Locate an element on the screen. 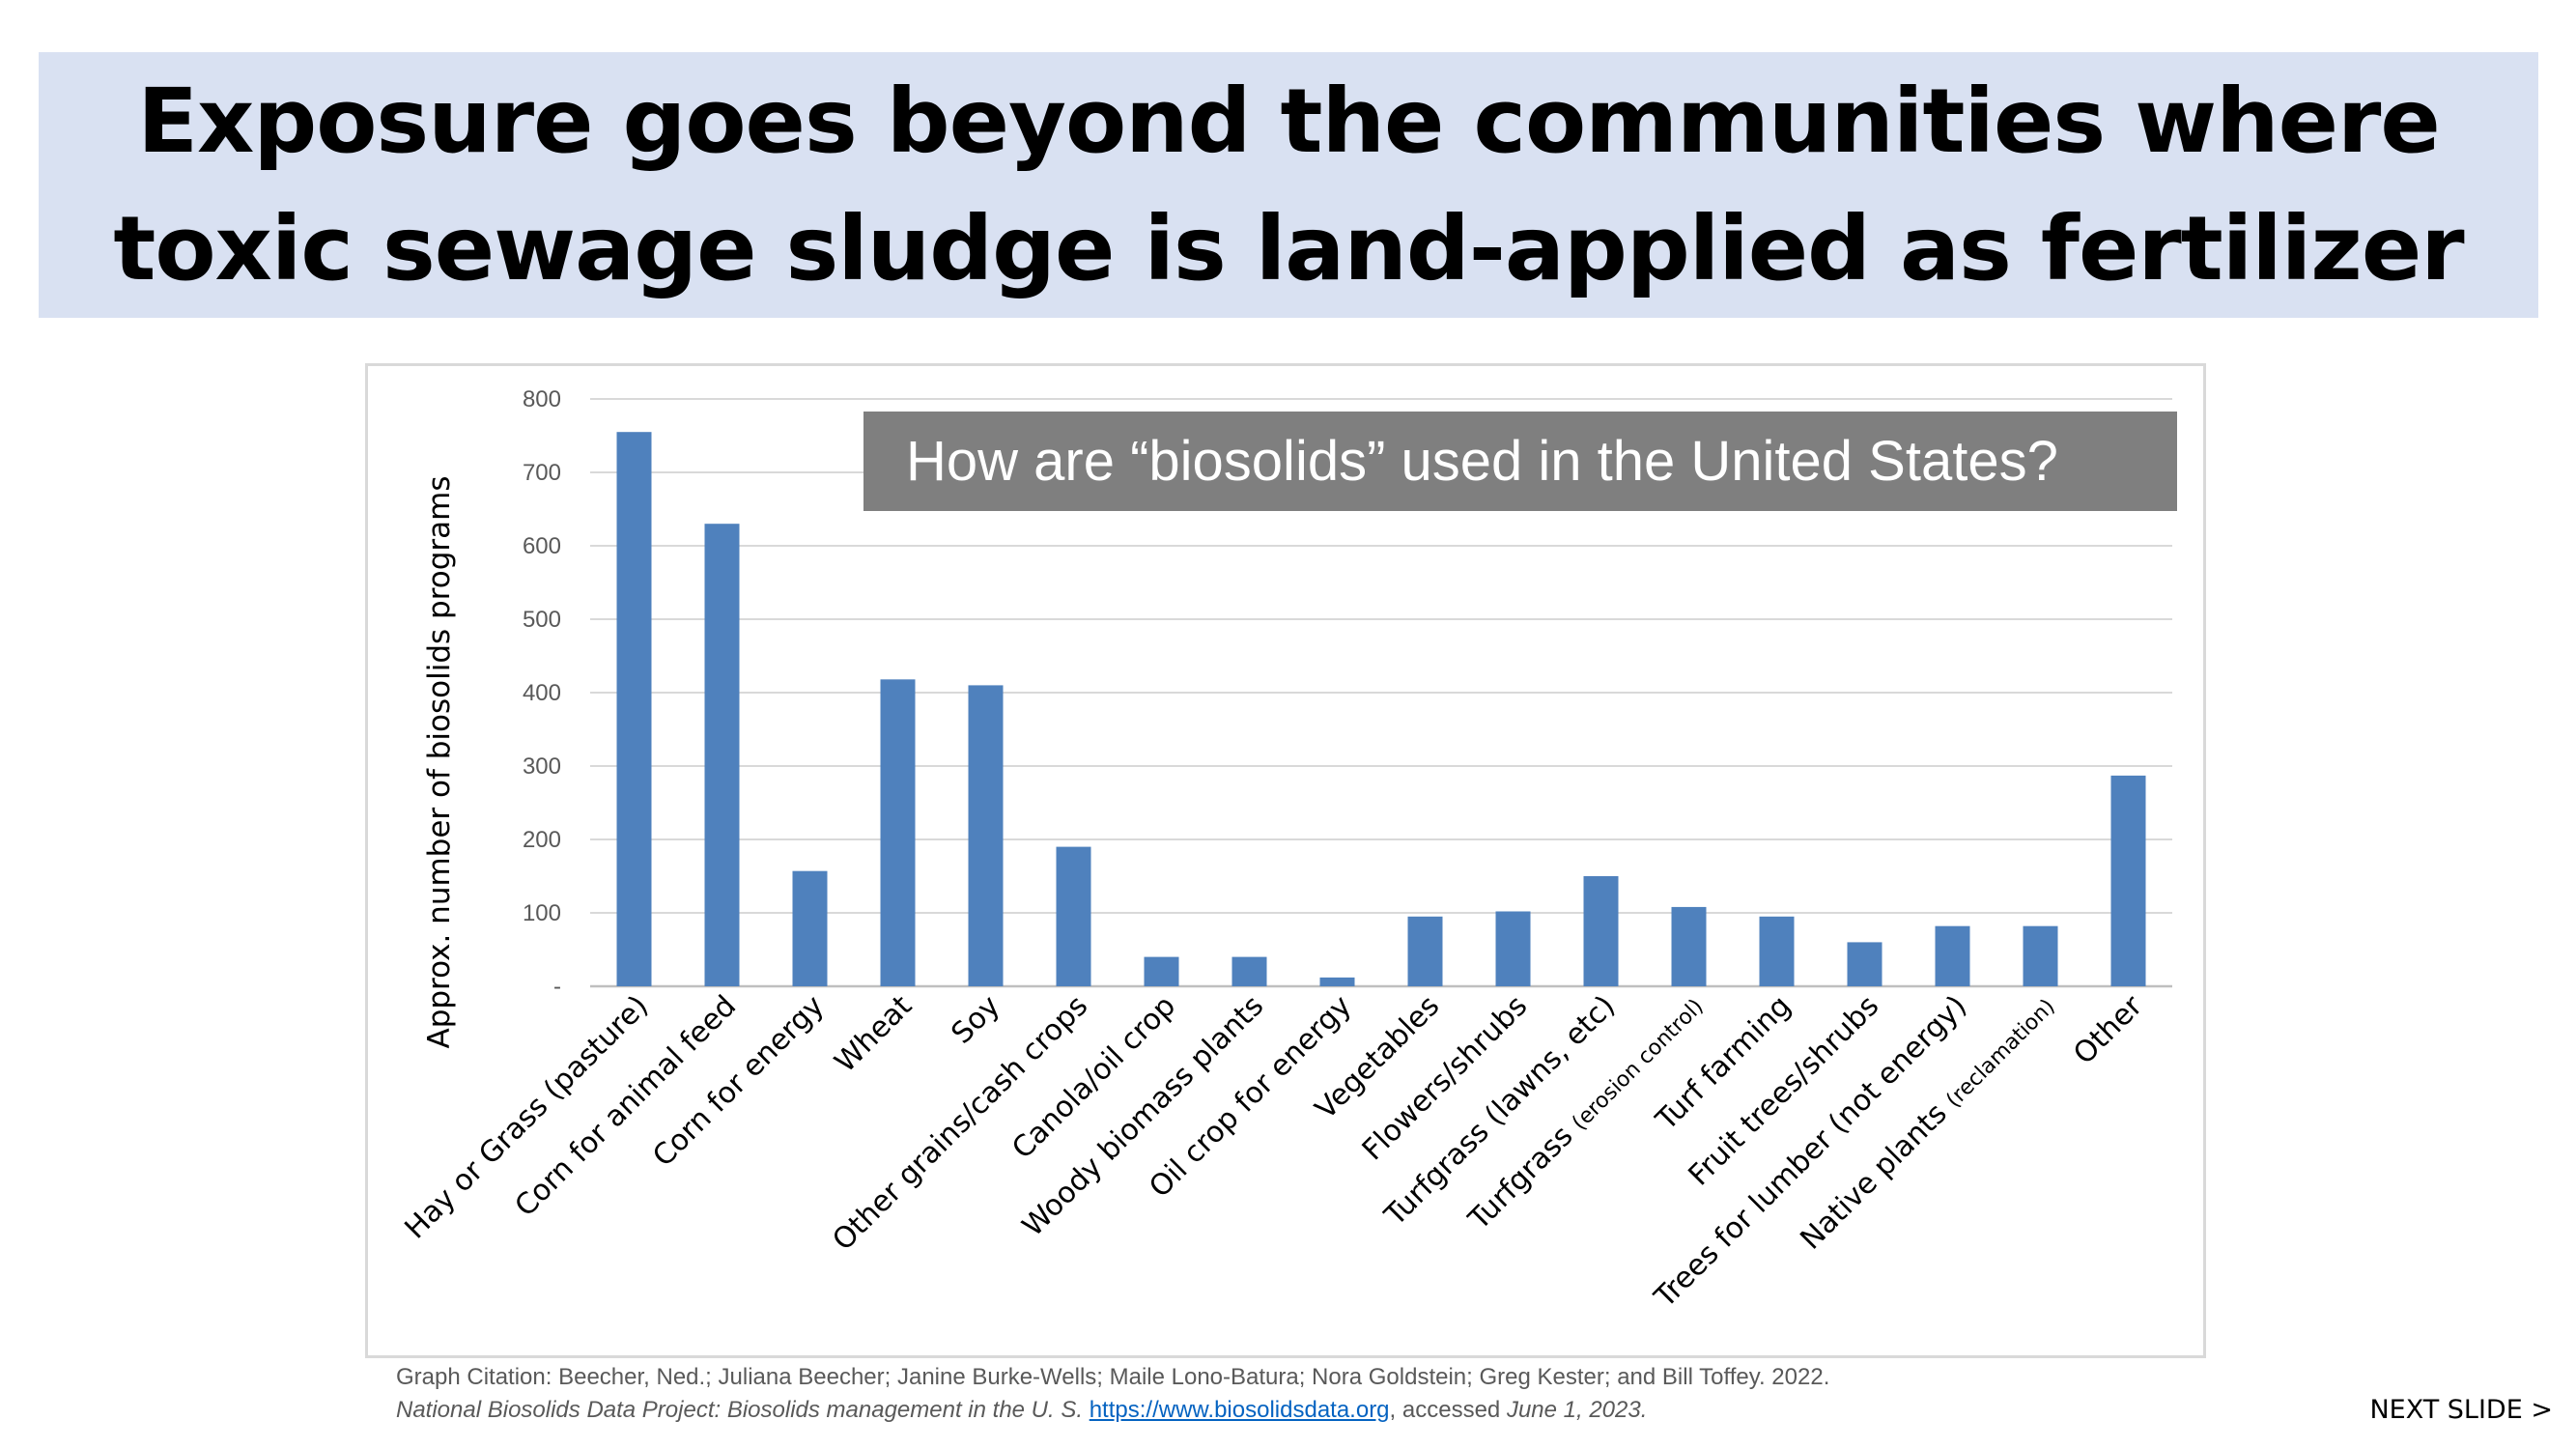 The height and width of the screenshot is (1449, 2576). citation-accessed: , accessed is located at coordinates (1448, 1410).